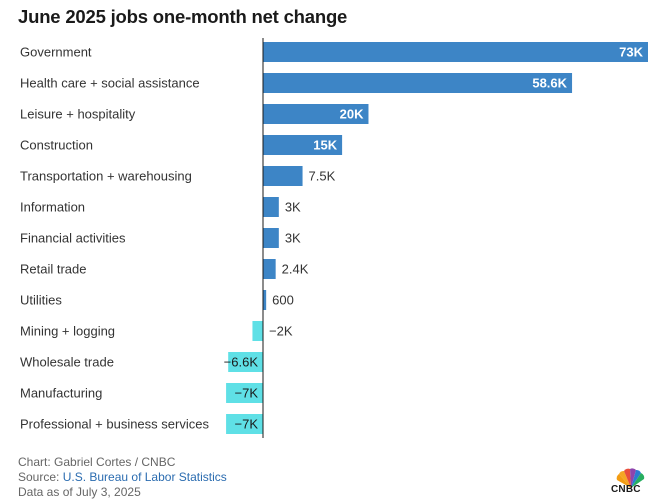  I want to click on chart-credit: Chart: Gabriel Cortes / CNBC, so click(97, 462).